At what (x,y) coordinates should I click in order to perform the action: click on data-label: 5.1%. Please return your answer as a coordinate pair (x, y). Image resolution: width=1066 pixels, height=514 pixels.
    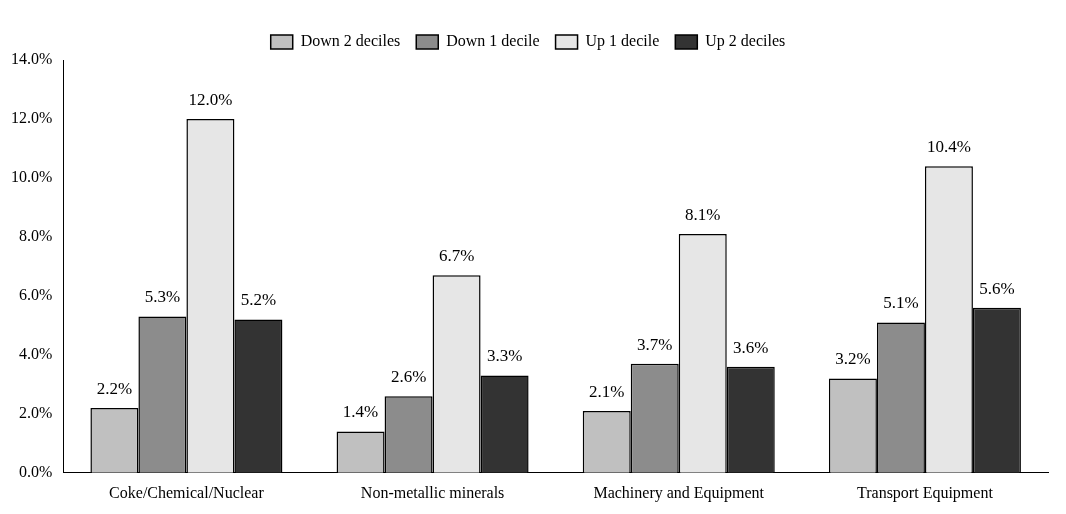
    Looking at the image, I should click on (901, 303).